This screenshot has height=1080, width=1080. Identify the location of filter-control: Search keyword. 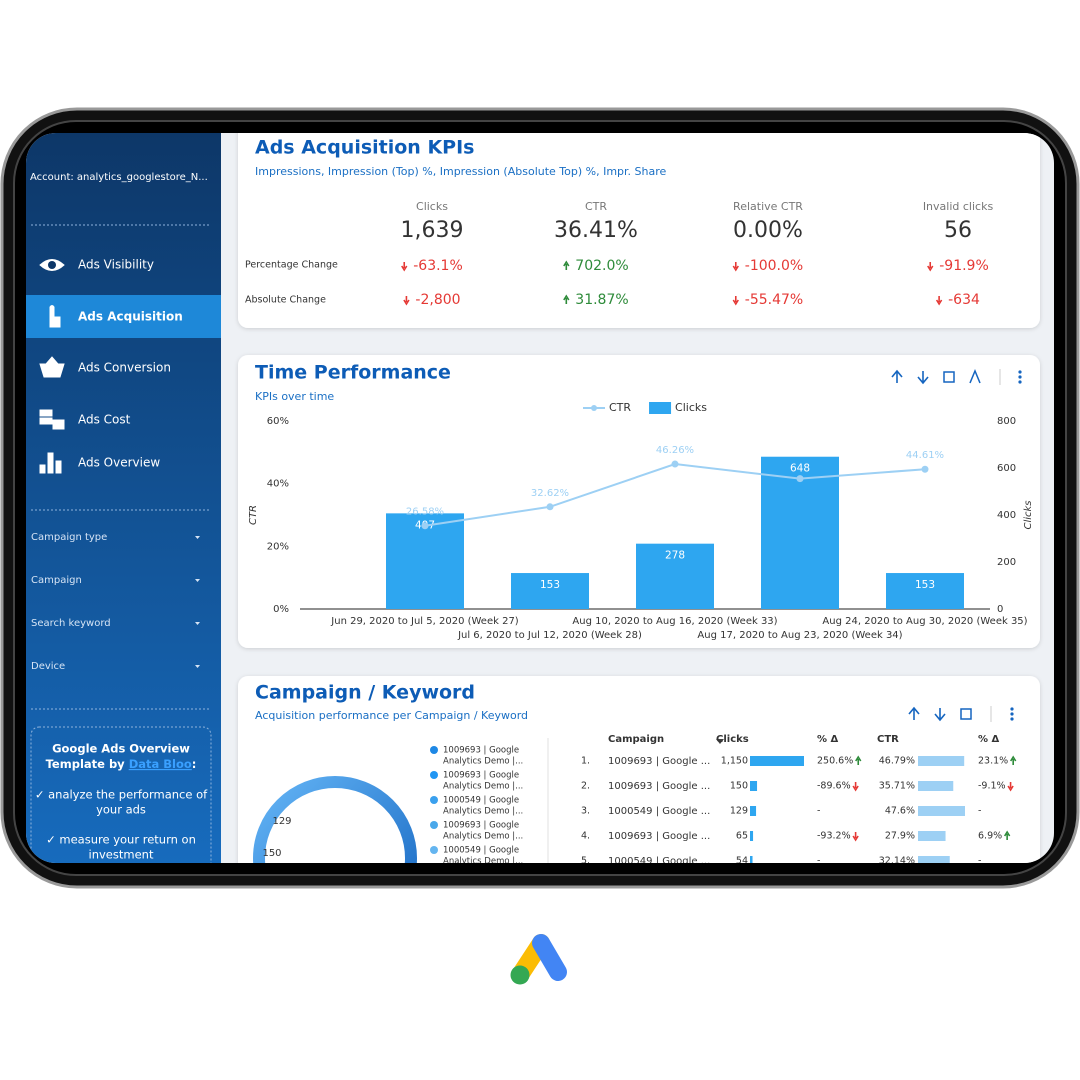
(71, 623).